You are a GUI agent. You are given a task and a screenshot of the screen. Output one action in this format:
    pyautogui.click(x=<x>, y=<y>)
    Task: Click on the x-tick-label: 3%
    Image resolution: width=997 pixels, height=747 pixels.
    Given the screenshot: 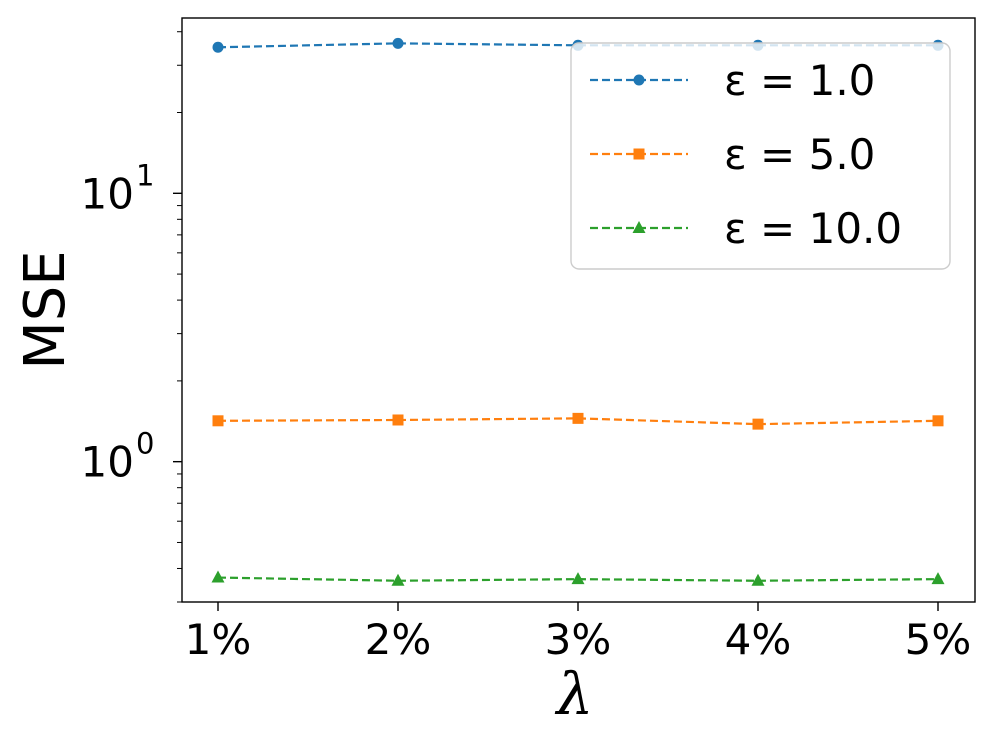 What is the action you would take?
    pyautogui.click(x=578, y=639)
    